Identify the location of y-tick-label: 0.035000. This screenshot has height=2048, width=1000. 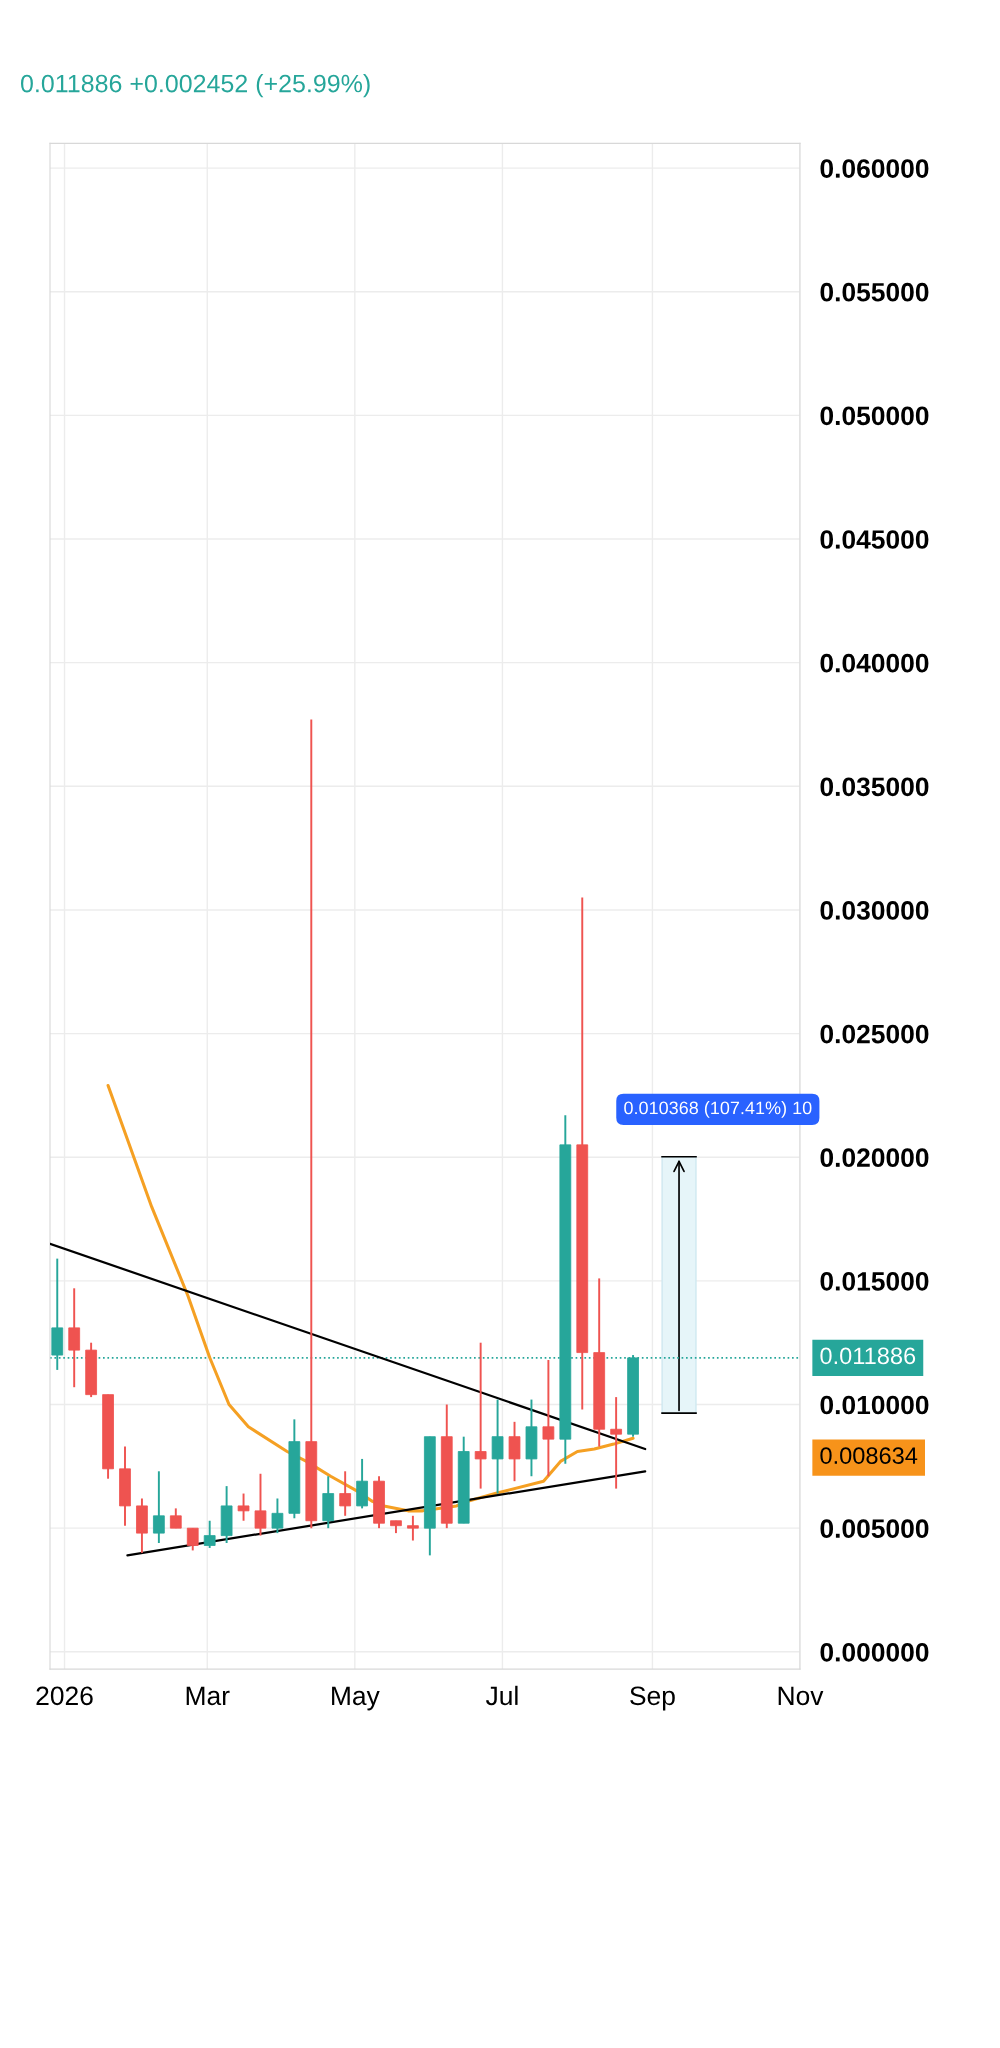
(874, 787).